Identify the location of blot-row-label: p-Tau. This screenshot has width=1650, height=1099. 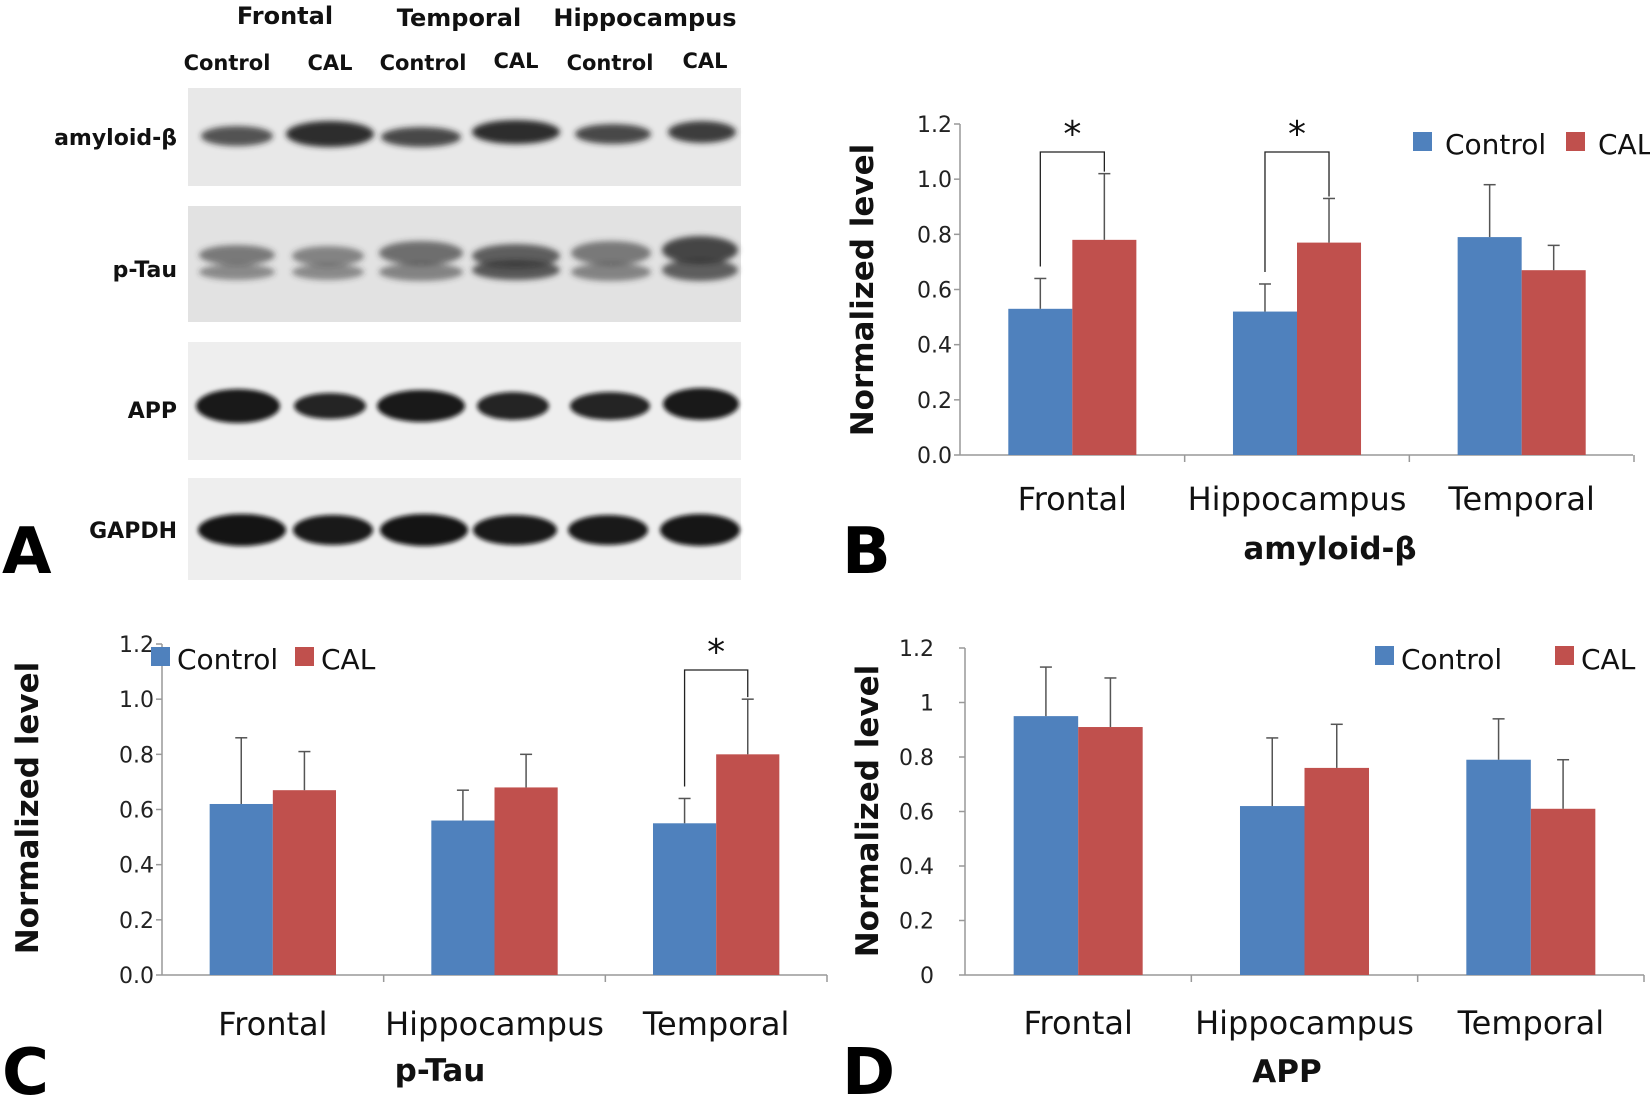
(145, 270).